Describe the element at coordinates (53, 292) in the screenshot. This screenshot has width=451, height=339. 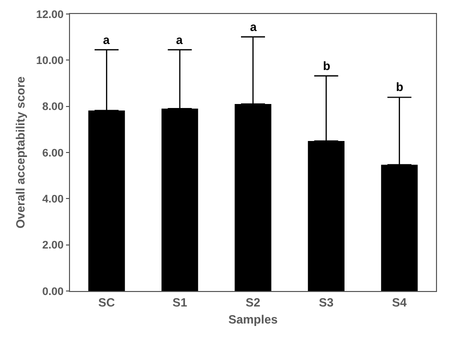
I see `y-tick-label: 0.00` at that location.